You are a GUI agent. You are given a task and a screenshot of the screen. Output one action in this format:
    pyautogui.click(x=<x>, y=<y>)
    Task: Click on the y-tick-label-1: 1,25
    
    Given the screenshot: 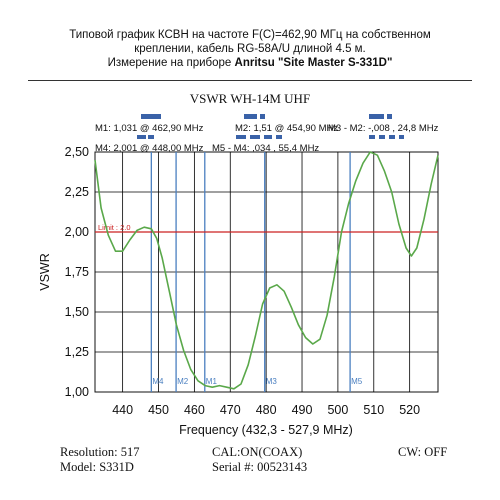 What is the action you would take?
    pyautogui.click(x=77, y=352)
    